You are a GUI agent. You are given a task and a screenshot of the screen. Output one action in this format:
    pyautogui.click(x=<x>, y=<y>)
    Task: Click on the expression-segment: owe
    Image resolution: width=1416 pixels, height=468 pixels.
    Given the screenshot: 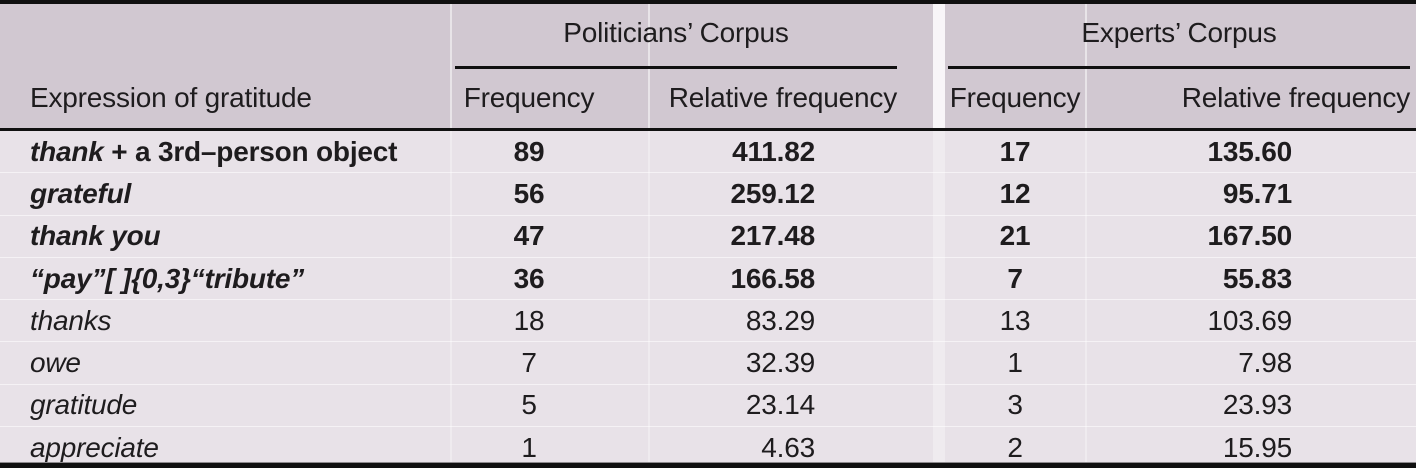 What is the action you would take?
    pyautogui.click(x=55, y=363)
    